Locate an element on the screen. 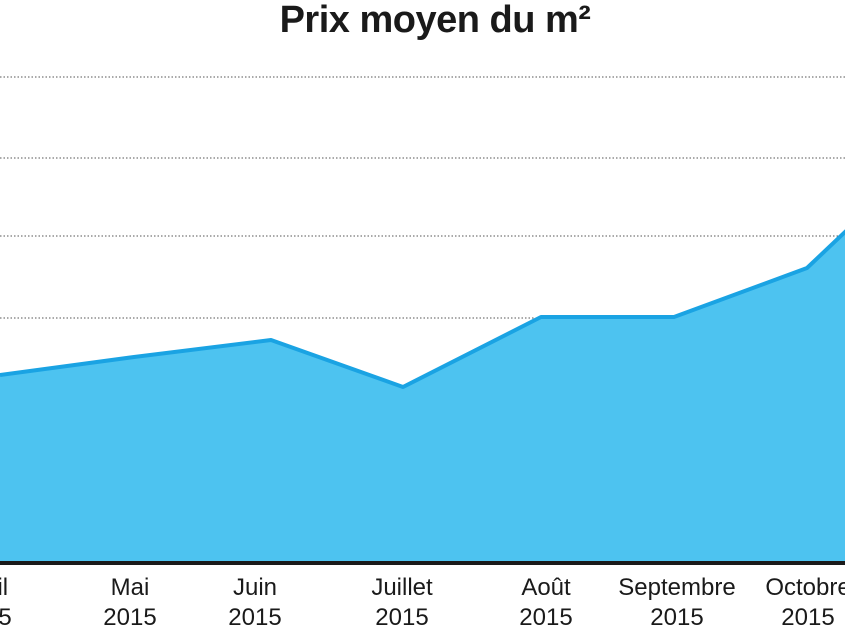  x-tick-label-month: Septembre is located at coordinates (676, 587).